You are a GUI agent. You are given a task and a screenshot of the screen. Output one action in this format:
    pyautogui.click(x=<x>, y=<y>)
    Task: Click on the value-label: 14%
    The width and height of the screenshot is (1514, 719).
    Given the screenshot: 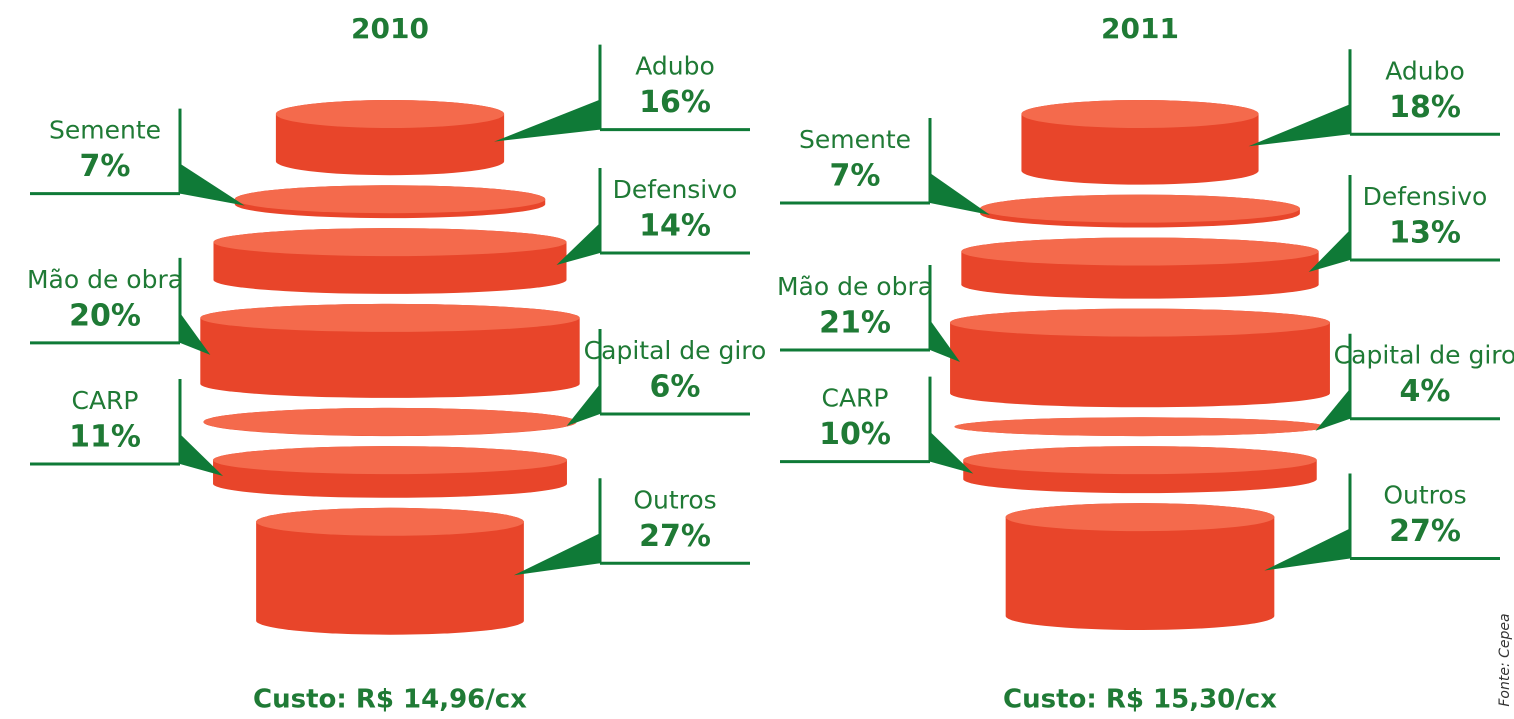 What is the action you would take?
    pyautogui.click(x=675, y=226)
    